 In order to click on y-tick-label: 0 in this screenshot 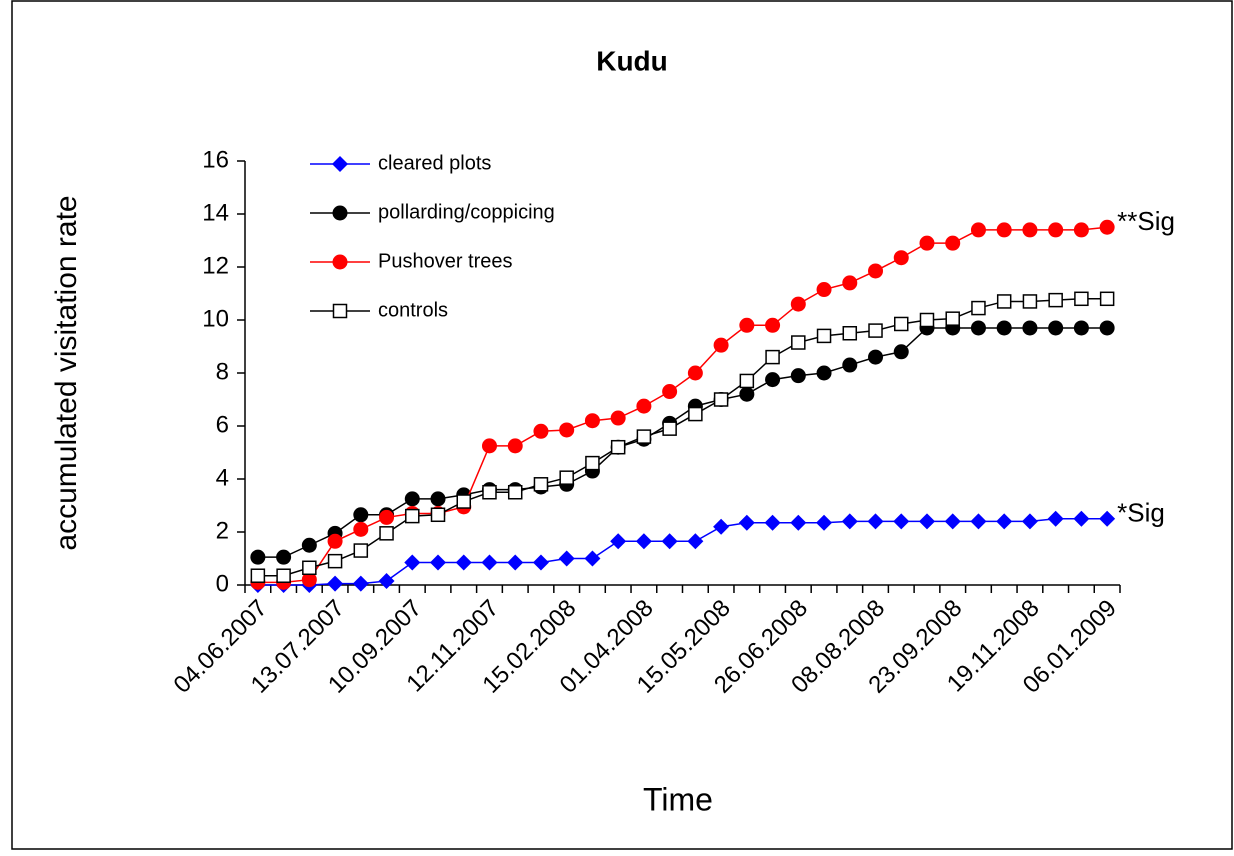, I will do `click(222, 583)`.